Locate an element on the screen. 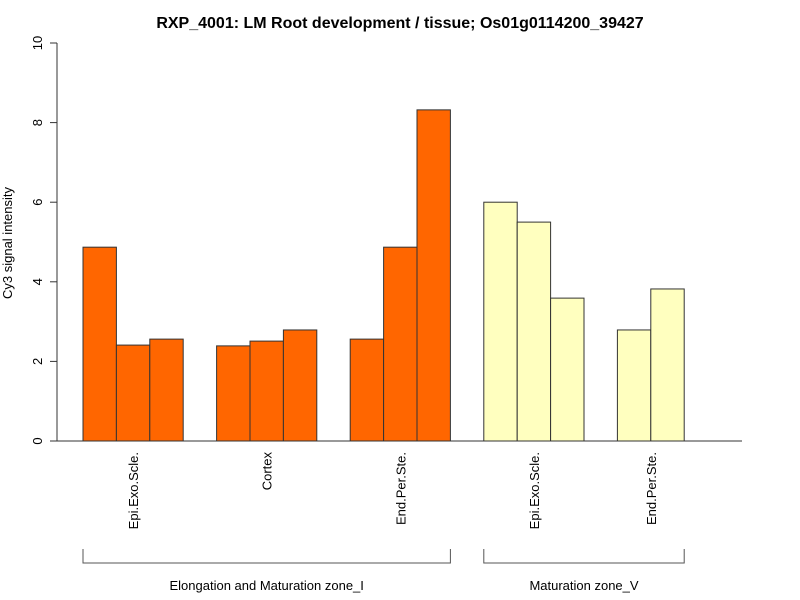  tissue-label: Cortex is located at coordinates (267, 471).